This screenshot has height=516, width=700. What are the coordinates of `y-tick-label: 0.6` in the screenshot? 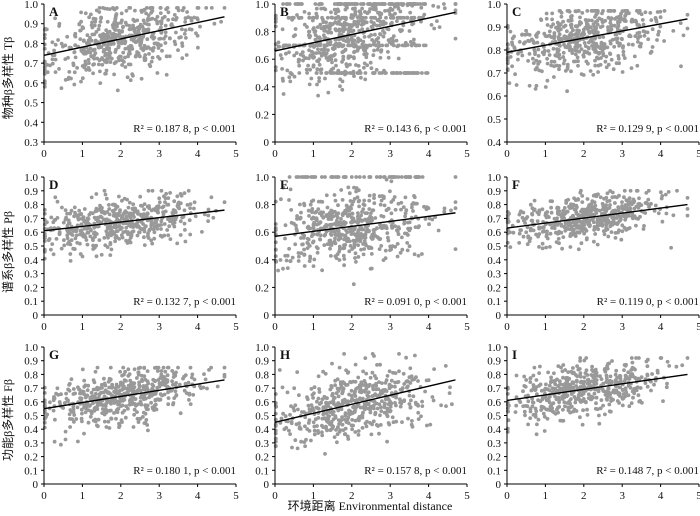 It's located at (262, 403).